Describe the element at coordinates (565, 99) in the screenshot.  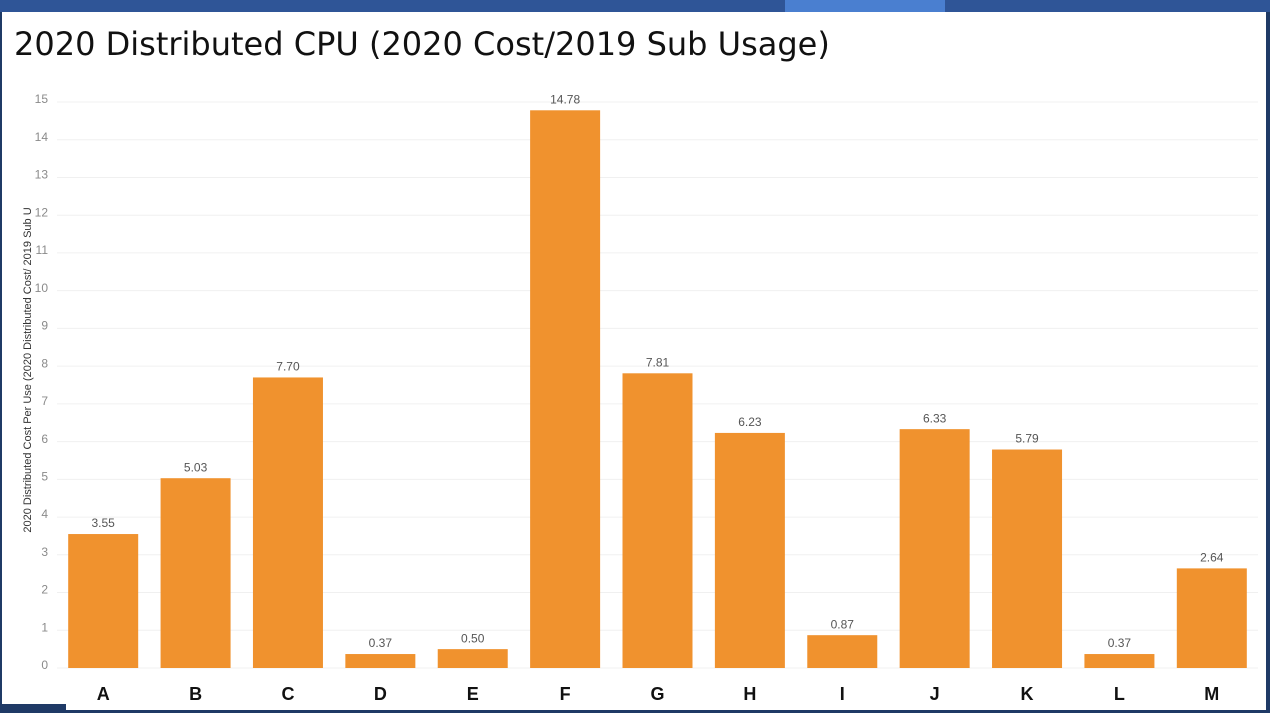
I see `value-label: 14.78` at that location.